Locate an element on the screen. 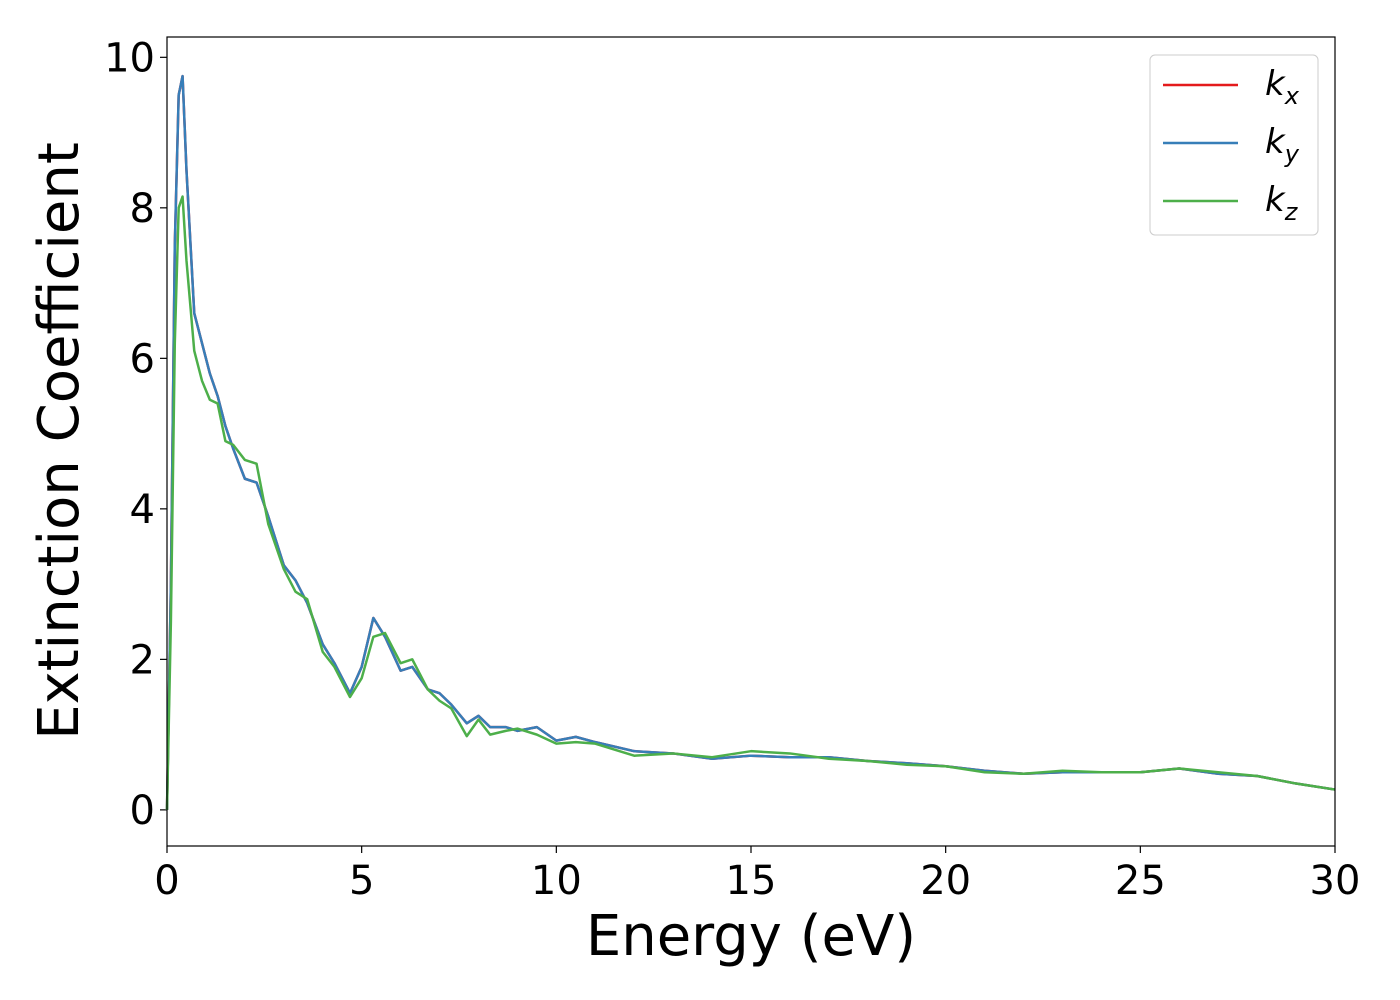 This screenshot has width=1400, height=1000. y-tick-label: 4 is located at coordinates (142, 510).